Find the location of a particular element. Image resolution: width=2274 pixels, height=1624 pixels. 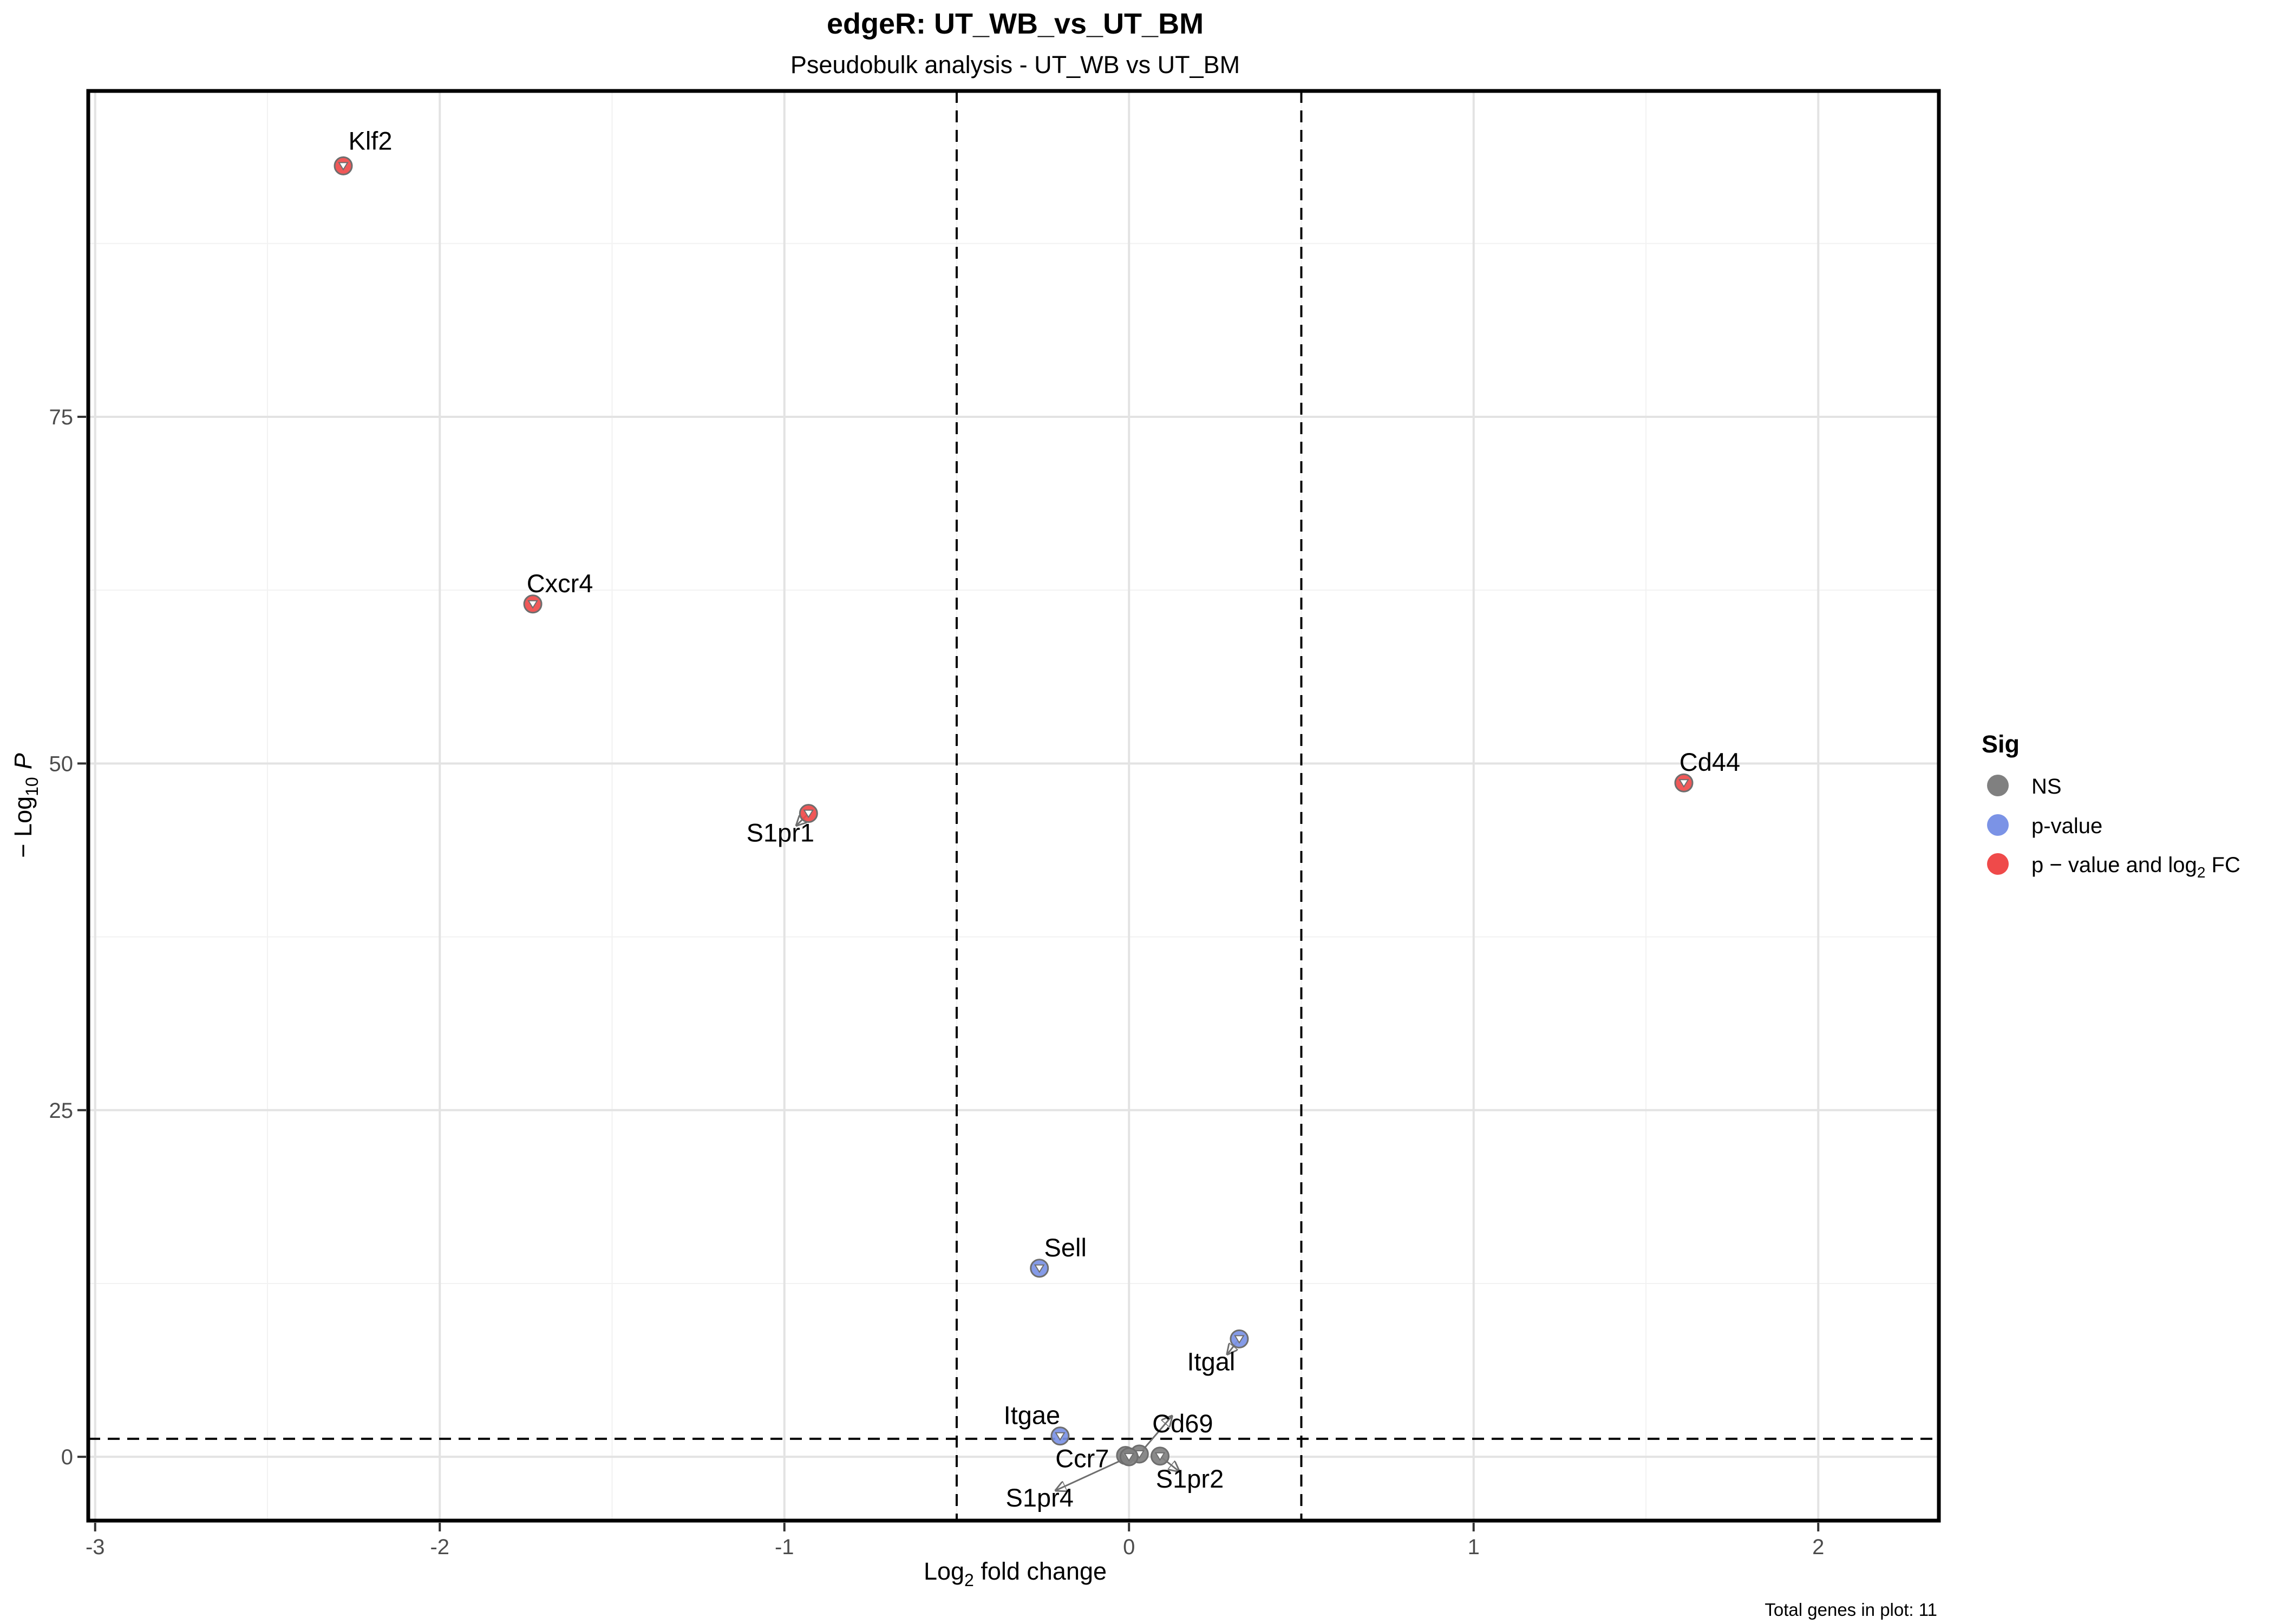

x-axis-ticks: -3 -2 -1 0 1 2 is located at coordinates (955, 1541).